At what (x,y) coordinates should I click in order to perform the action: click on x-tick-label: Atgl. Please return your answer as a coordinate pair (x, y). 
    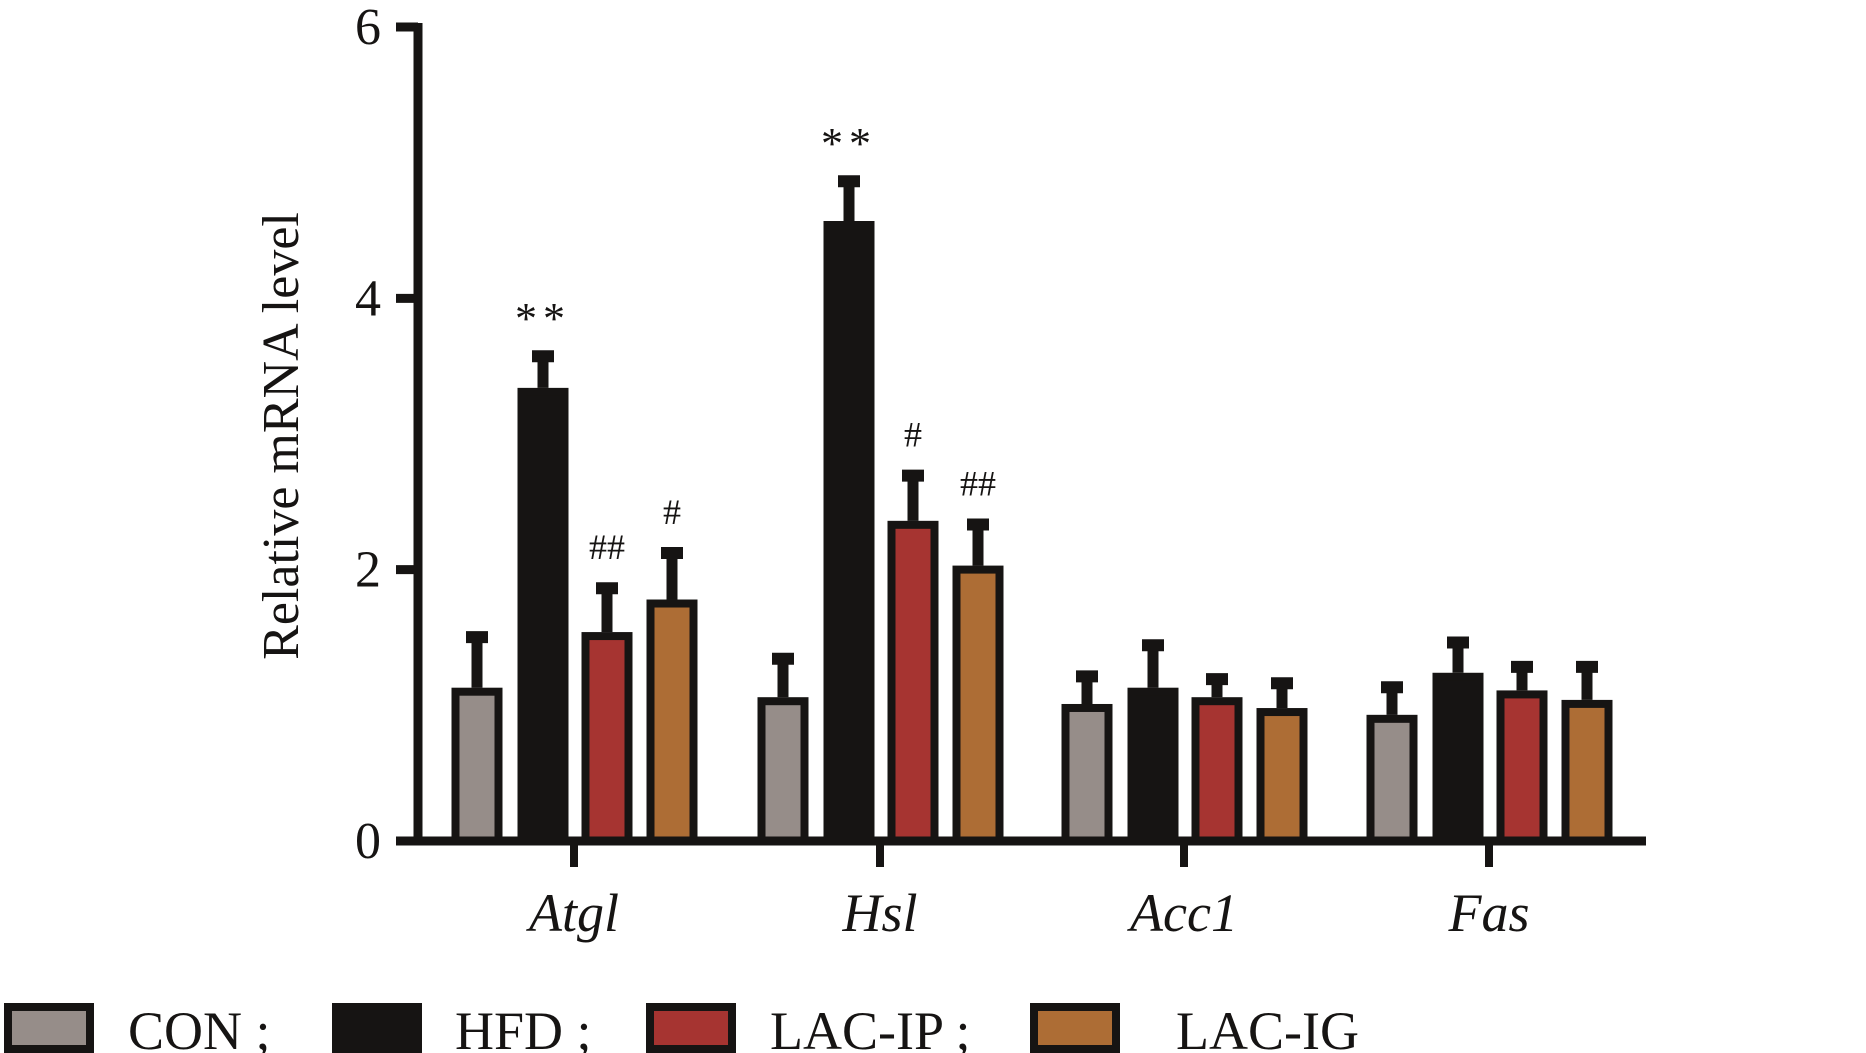
    Looking at the image, I should click on (572, 913).